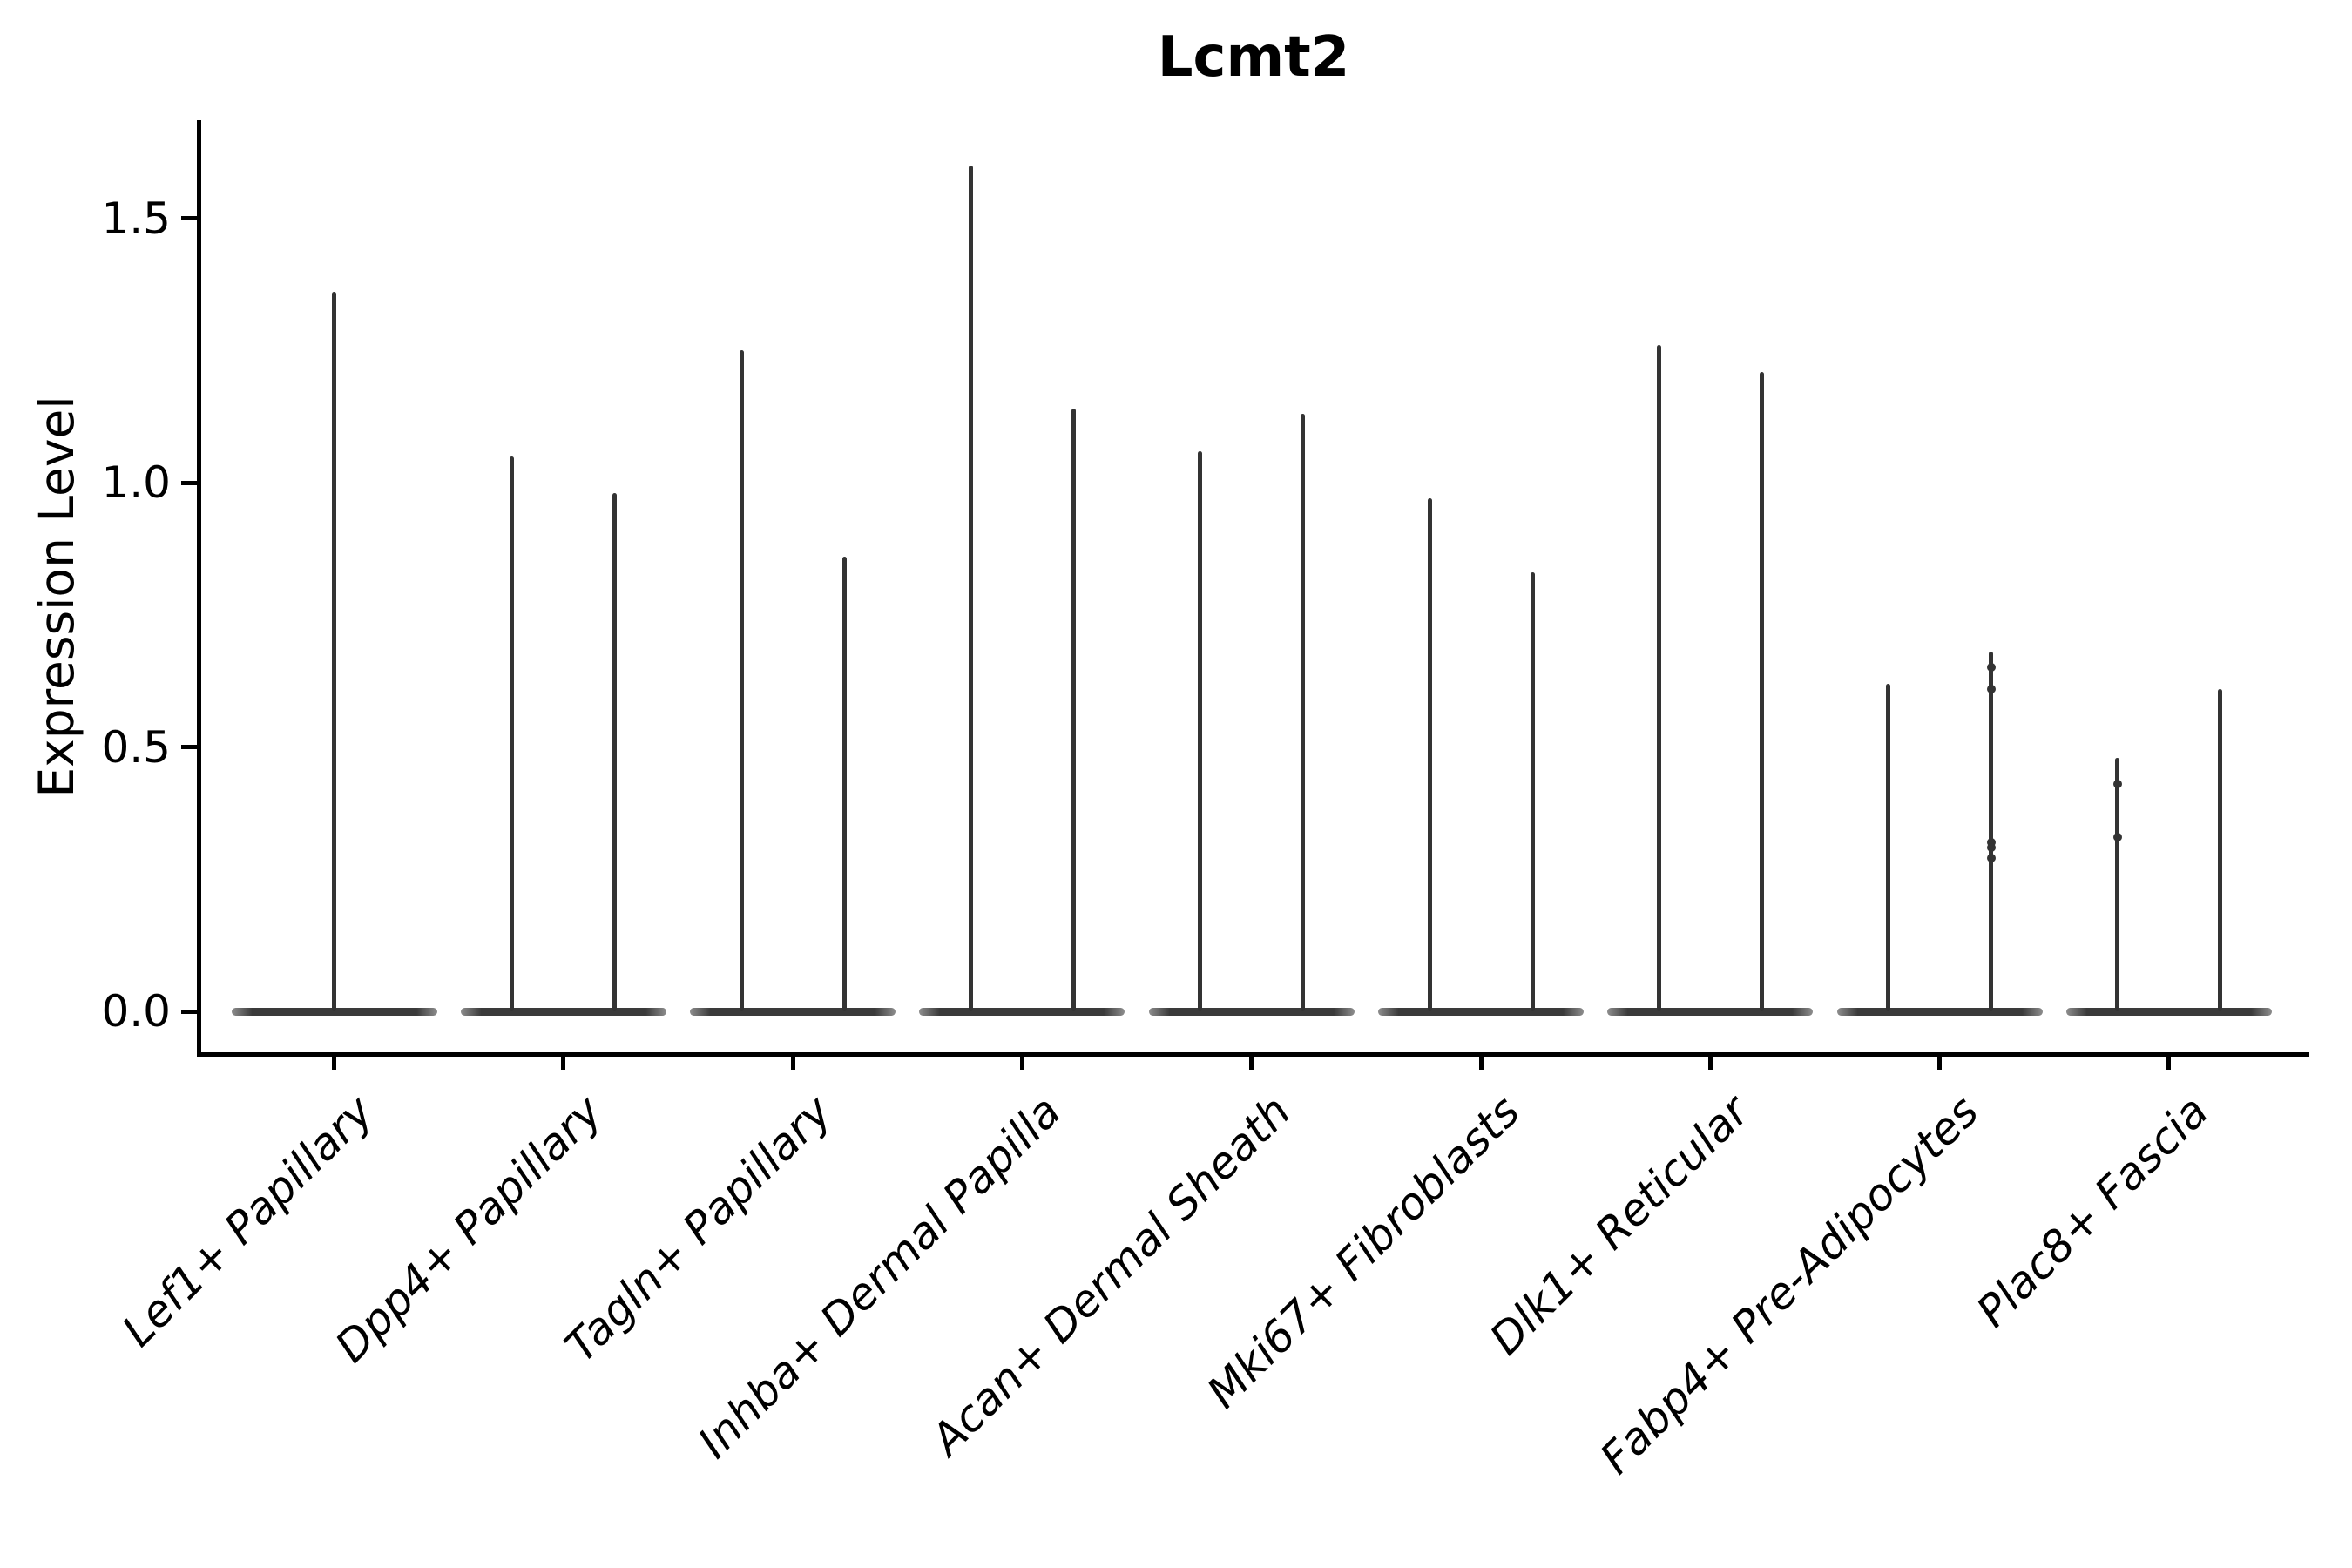 The image size is (2352, 1568). Describe the element at coordinates (879, 1277) in the screenshot. I see `x-tick-label: Inhba+ Dermal Papilla` at that location.